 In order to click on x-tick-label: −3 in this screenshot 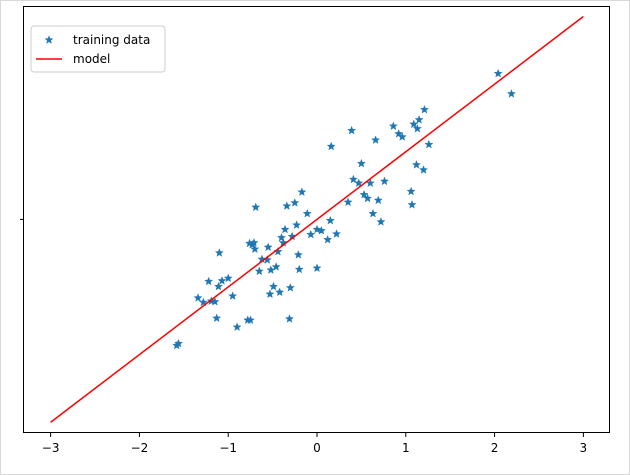, I will do `click(51, 448)`.